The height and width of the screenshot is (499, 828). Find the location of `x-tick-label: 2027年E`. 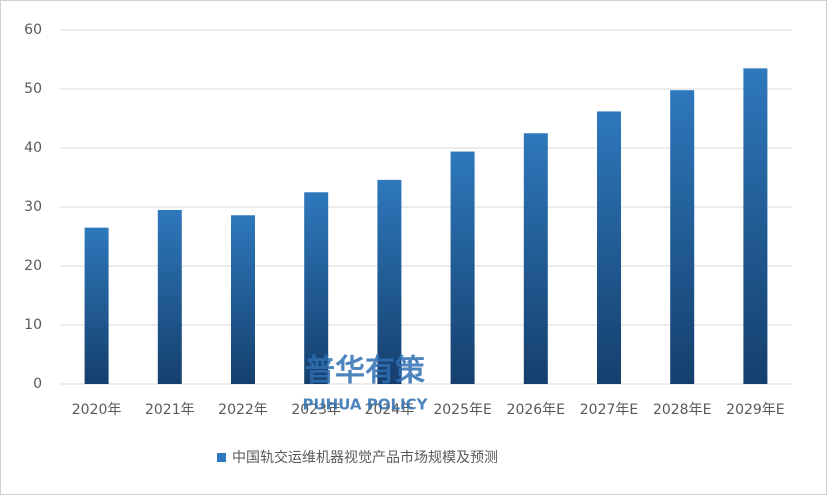

x-tick-label: 2027年E is located at coordinates (609, 410).